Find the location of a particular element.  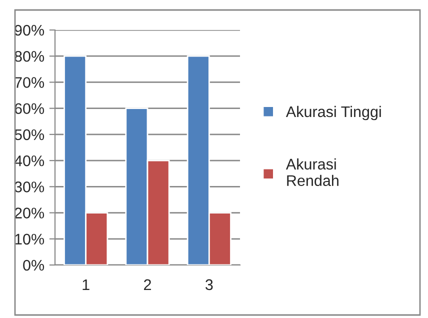

y-tick-label: 0% is located at coordinates (33, 265).